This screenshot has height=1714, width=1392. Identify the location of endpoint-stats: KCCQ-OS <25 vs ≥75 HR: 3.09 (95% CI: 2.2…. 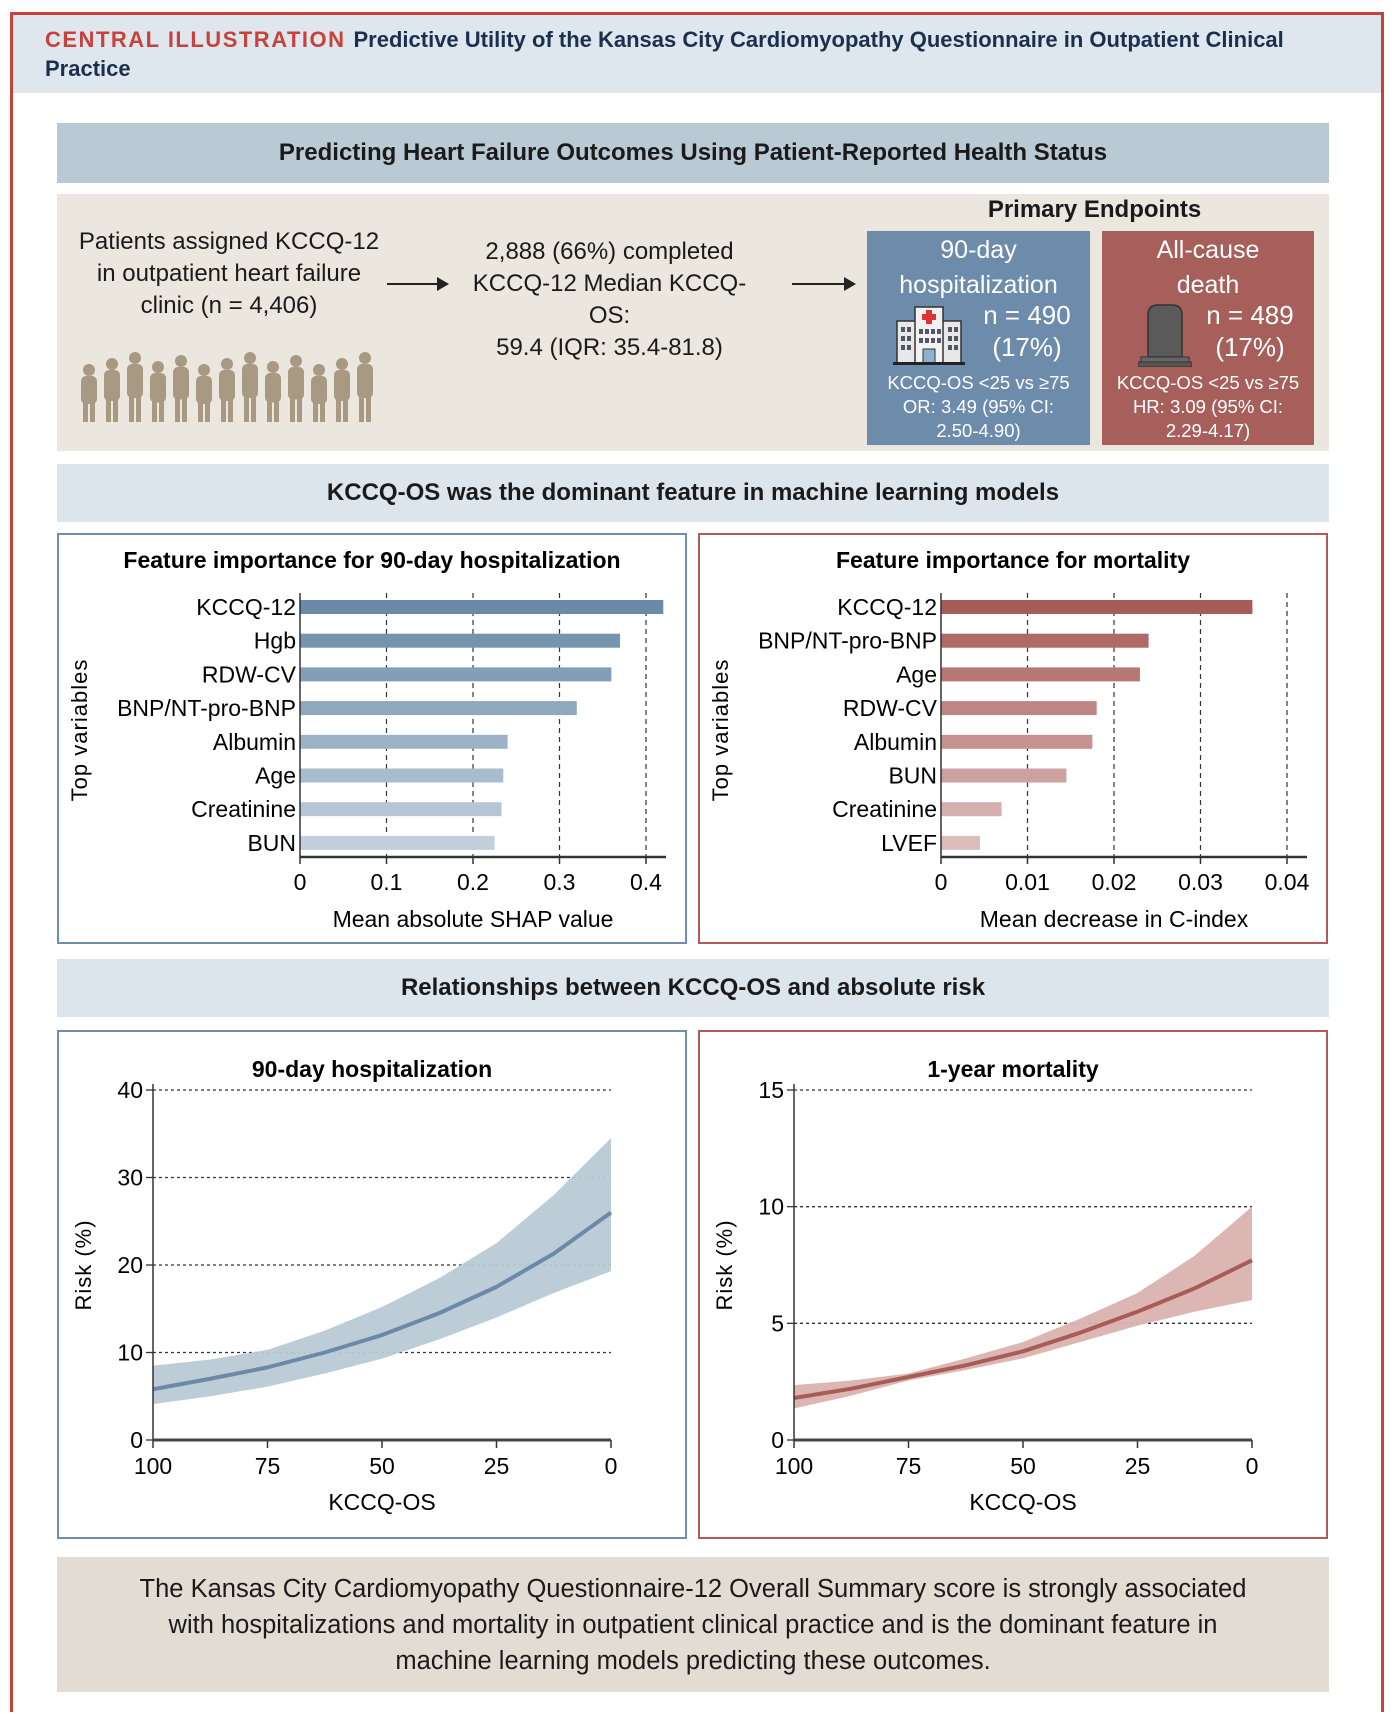
(1208, 407).